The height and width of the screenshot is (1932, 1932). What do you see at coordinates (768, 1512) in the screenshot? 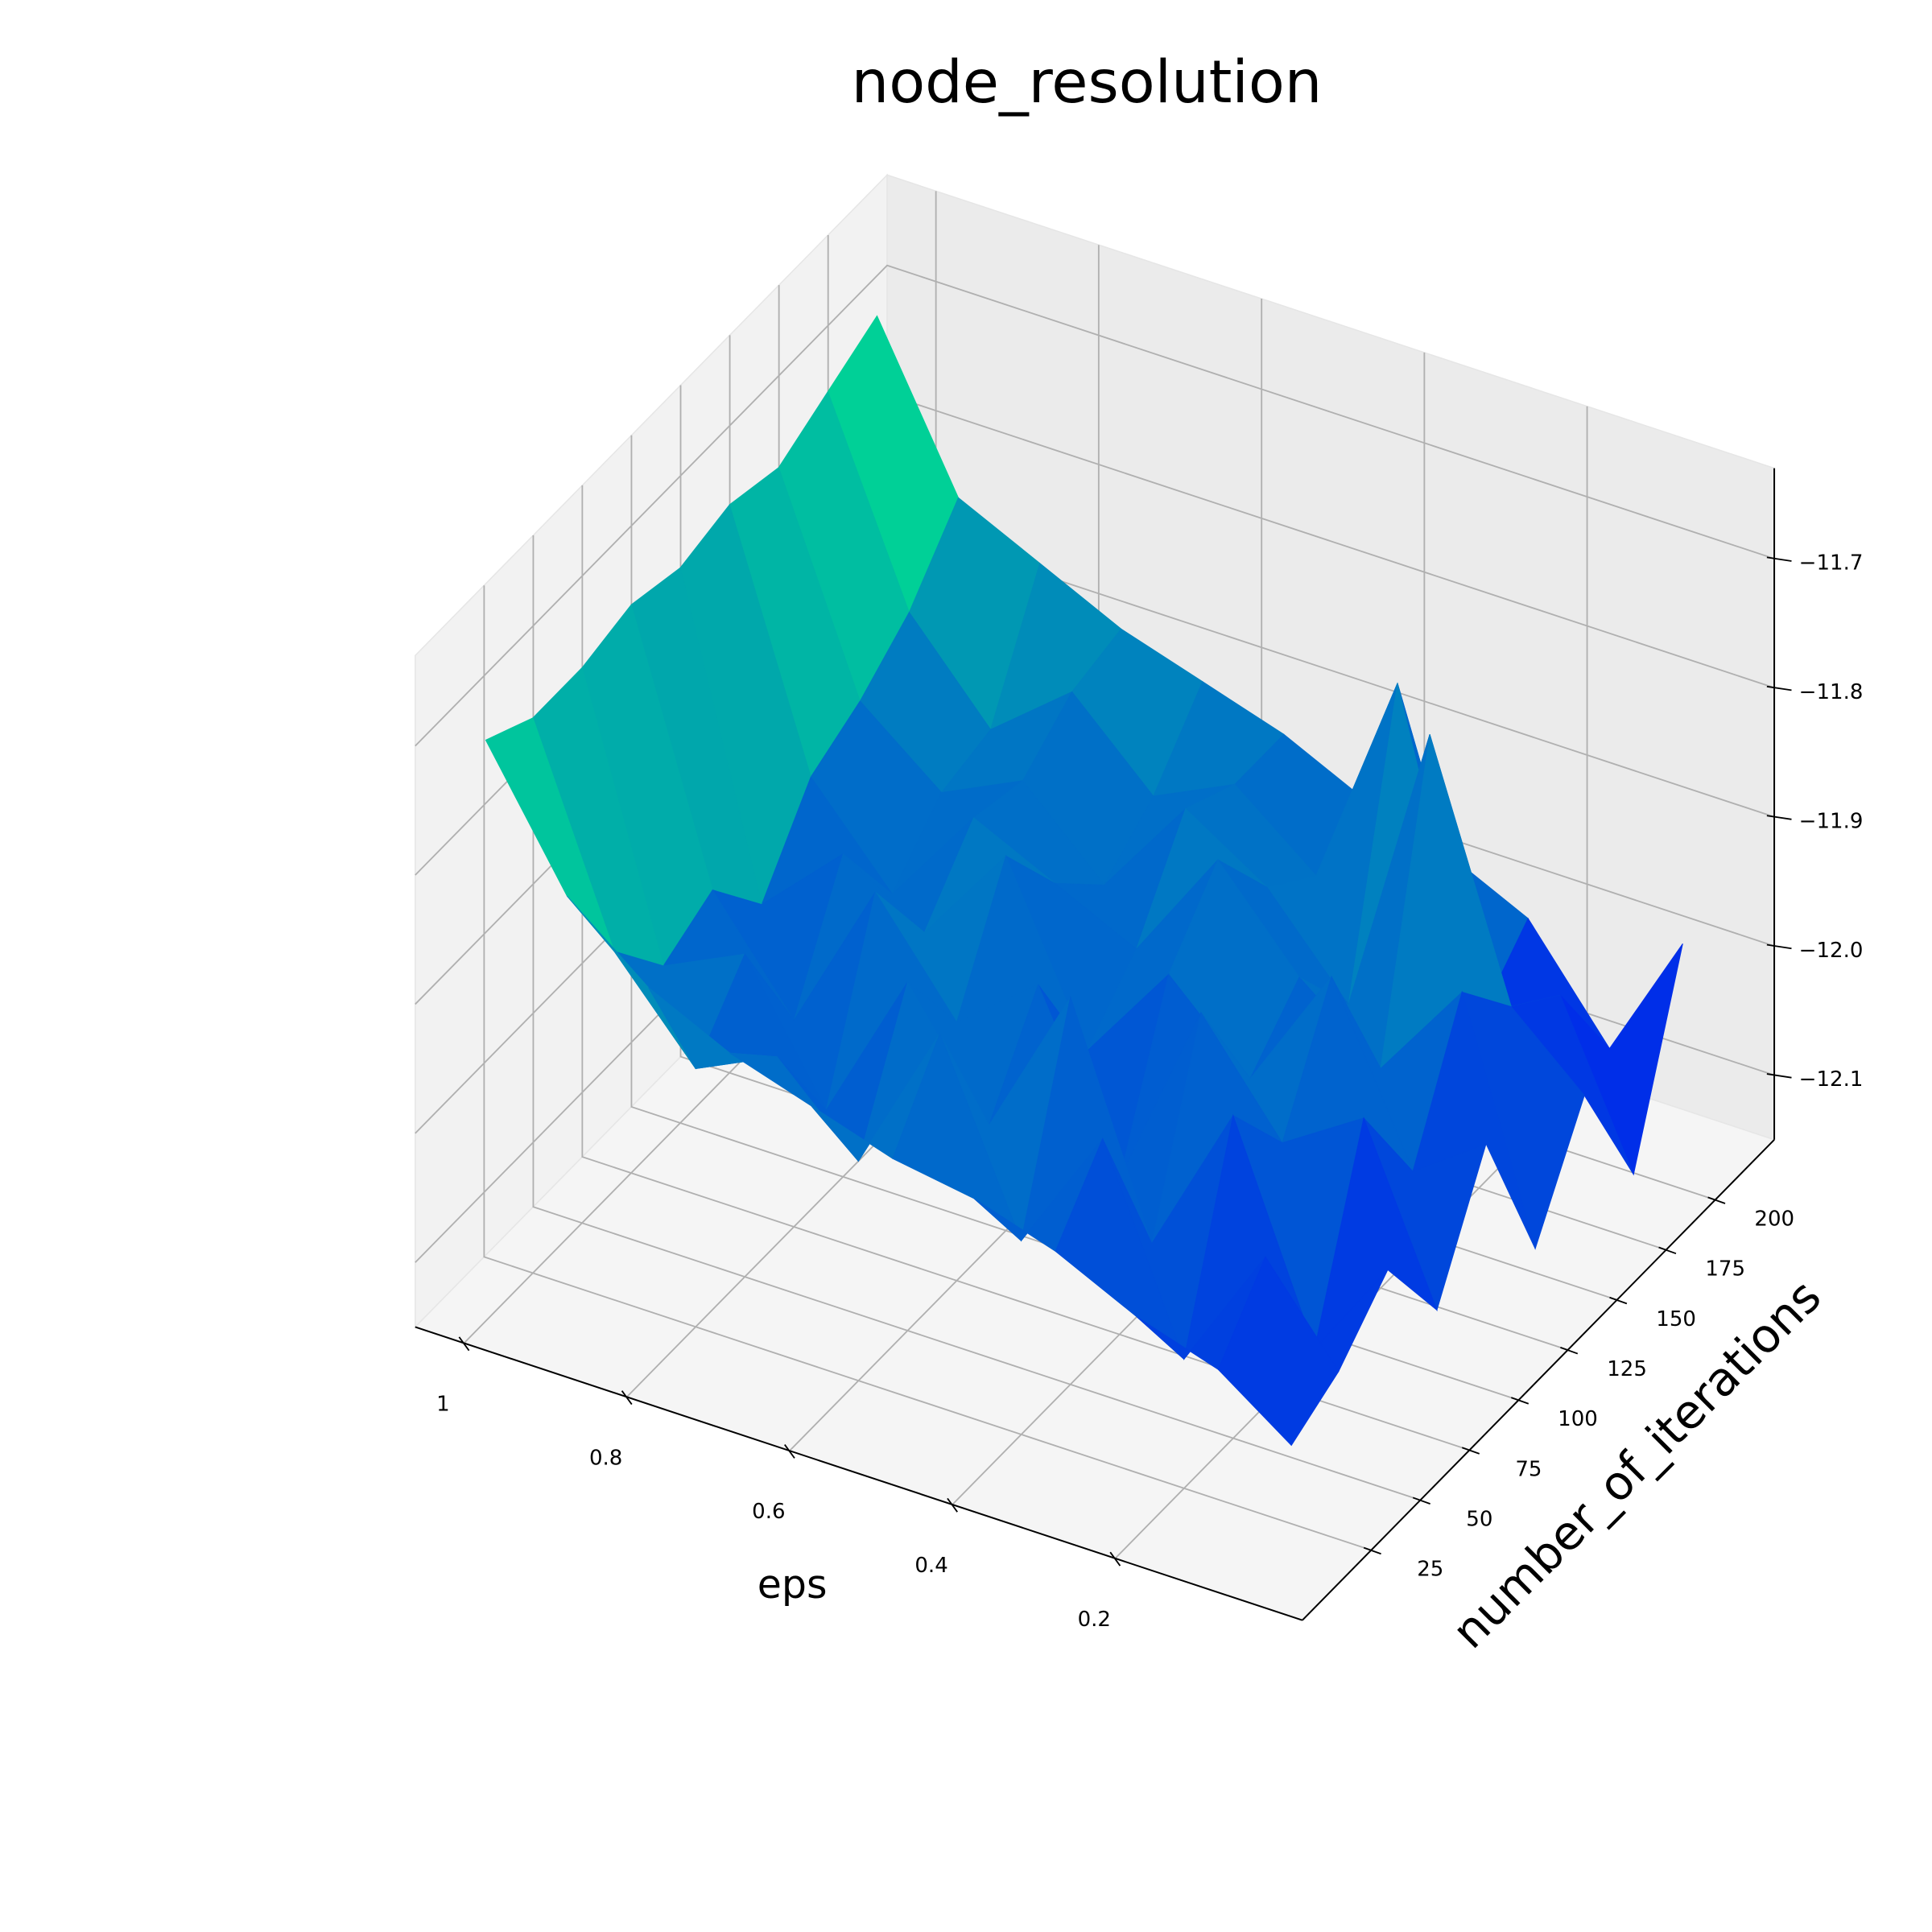
I see `x-tick-label: 0.6` at bounding box center [768, 1512].